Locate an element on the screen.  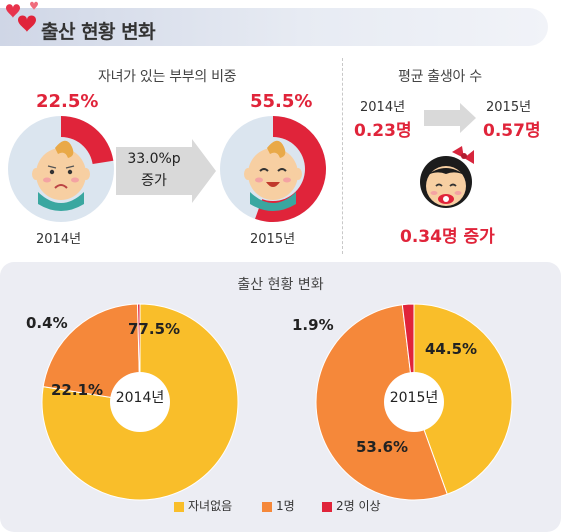
hearts-icon is located at coordinates (22, 16).